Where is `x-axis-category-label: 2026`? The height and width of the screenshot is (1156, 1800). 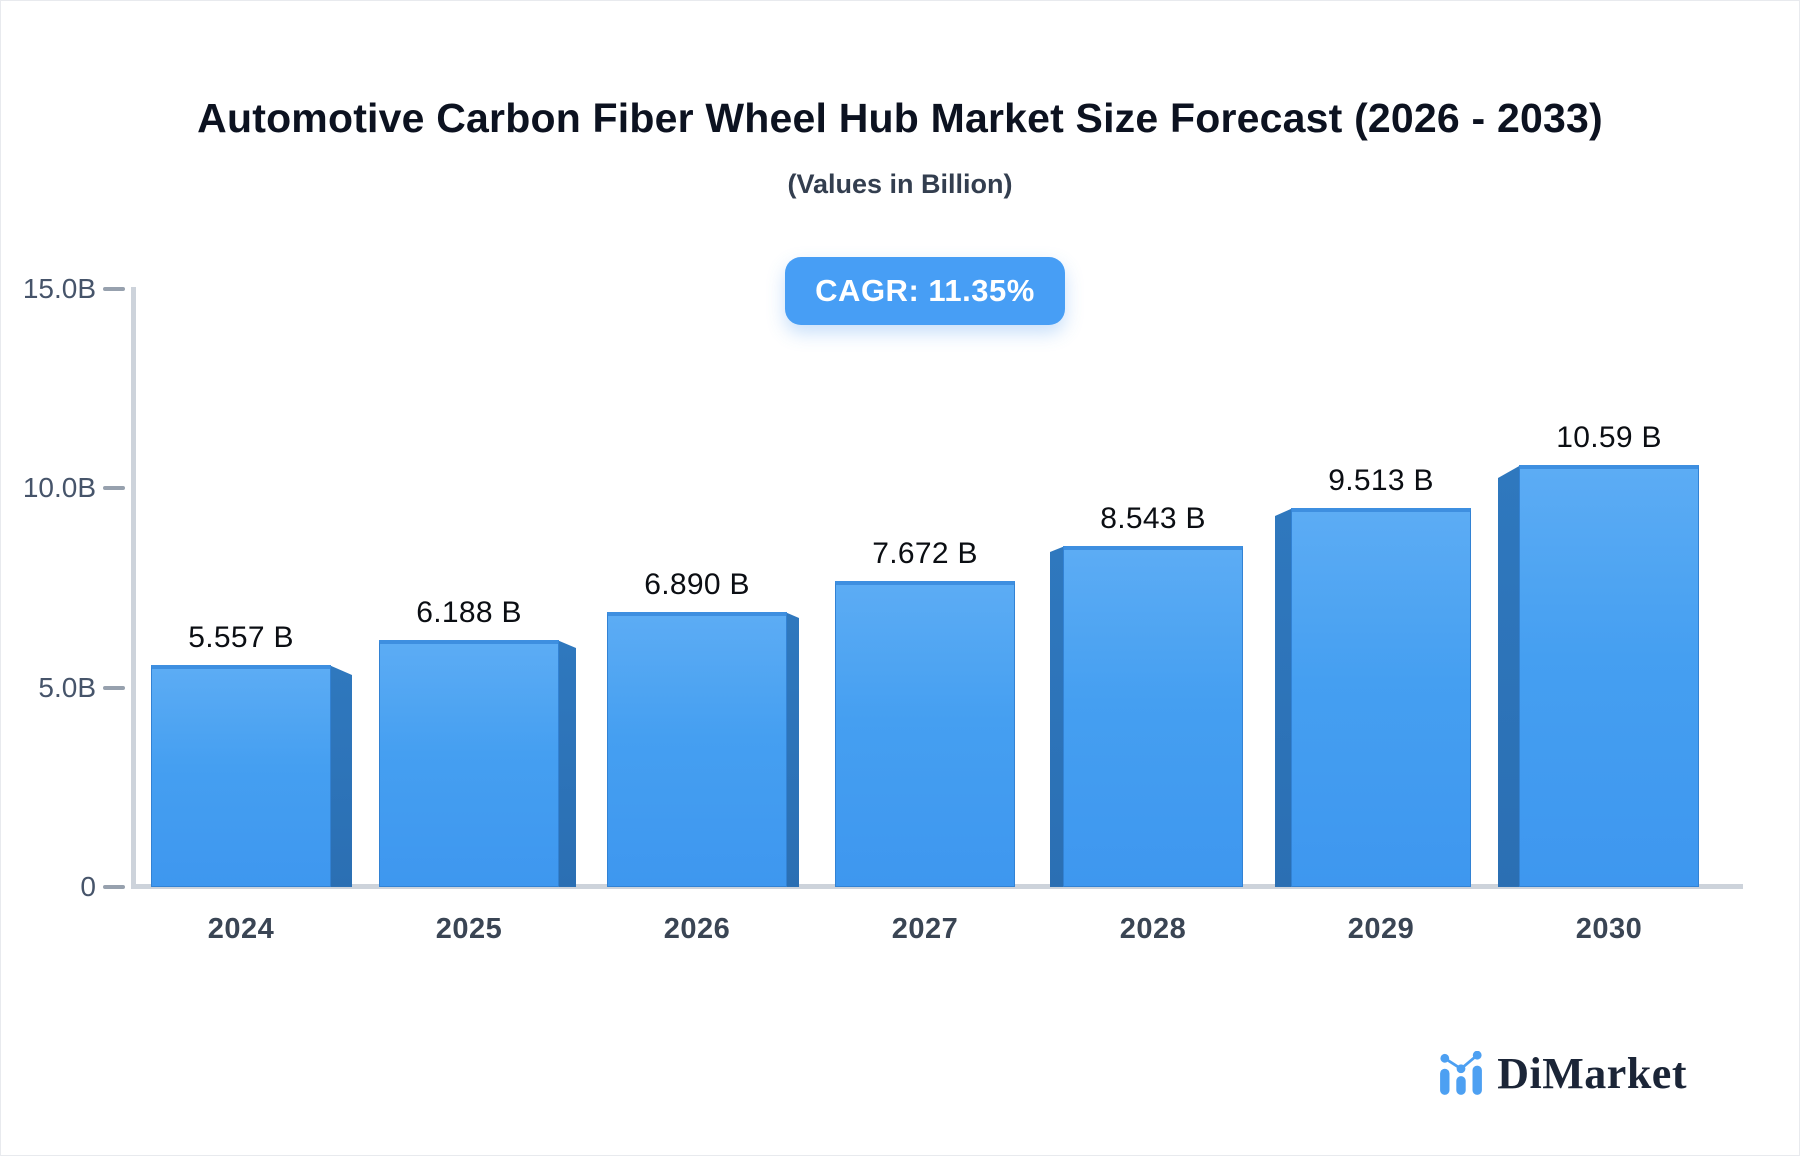 x-axis-category-label: 2026 is located at coordinates (697, 929).